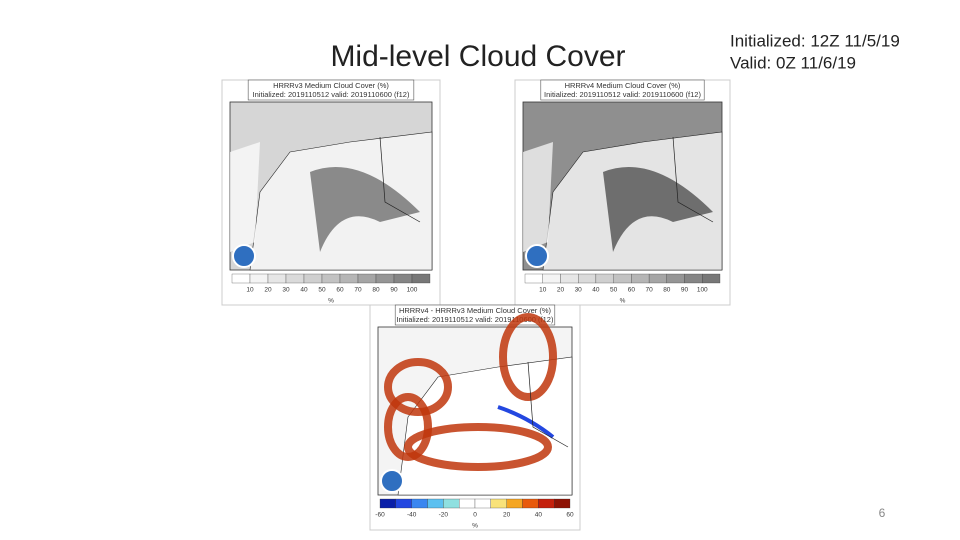  What do you see at coordinates (623, 85) in the screenshot?
I see `panel-header: HRRRv4 Medium Cloud Cover (%)` at bounding box center [623, 85].